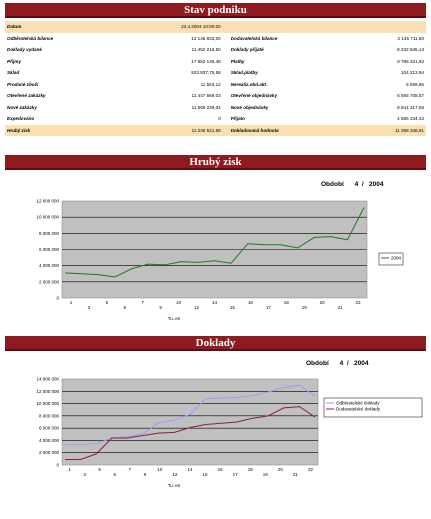  I want to click on summary-value: 12 145 833,00, so click(206, 38).